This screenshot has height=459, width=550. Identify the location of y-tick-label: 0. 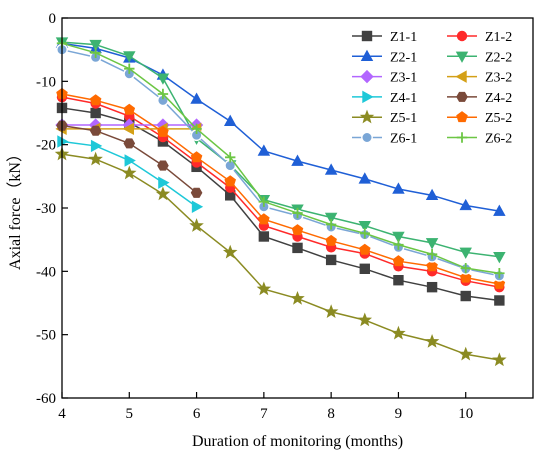
(53, 19).